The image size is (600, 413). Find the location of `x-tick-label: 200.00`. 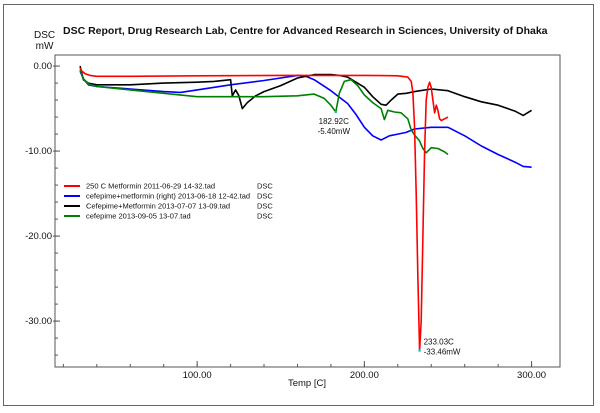

x-tick-label: 200.00 is located at coordinates (364, 375).